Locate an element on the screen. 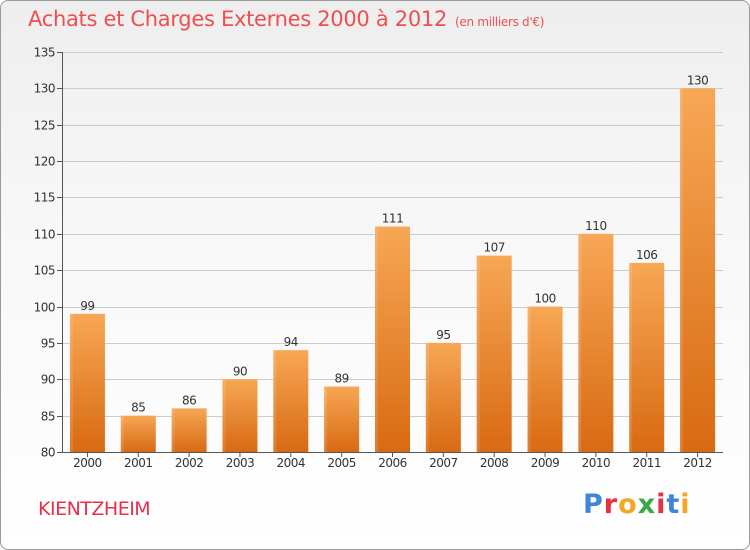 The height and width of the screenshot is (550, 750). y-tick-label: 80 is located at coordinates (48, 453).